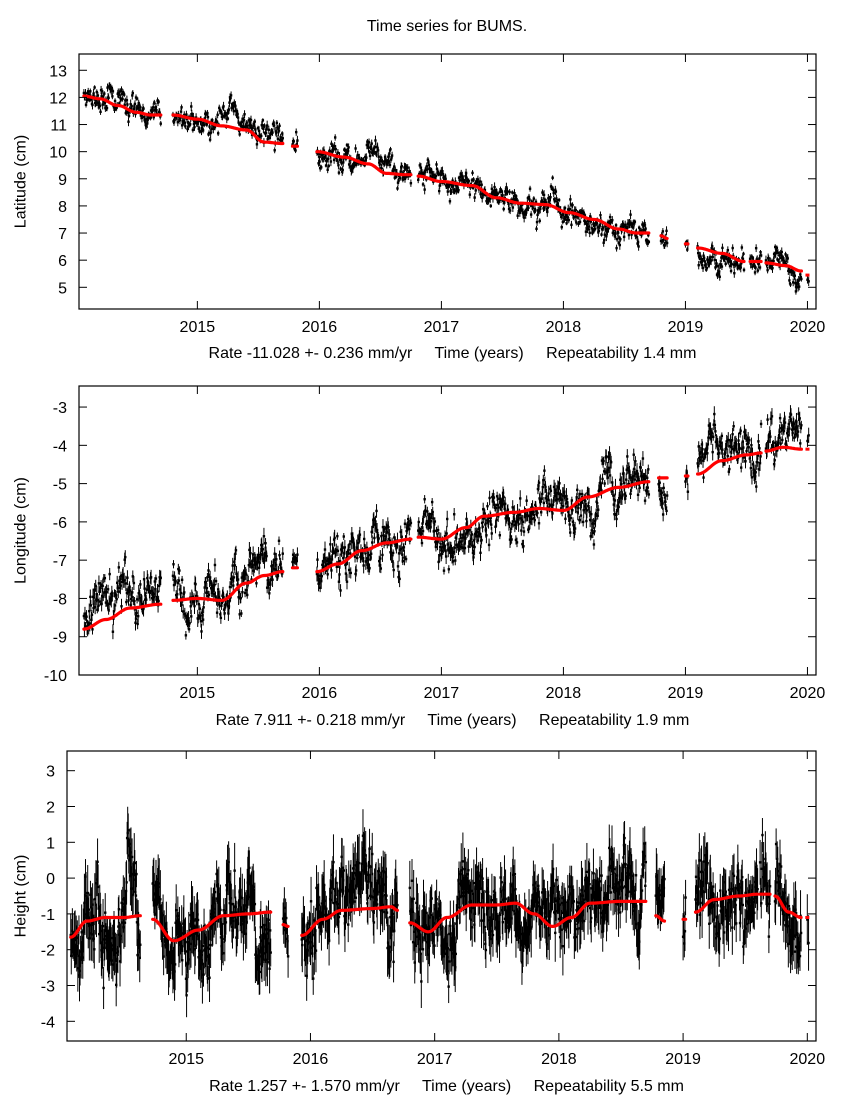 The width and height of the screenshot is (850, 1100). I want to click on x-tick-label: 2018, so click(564, 693).